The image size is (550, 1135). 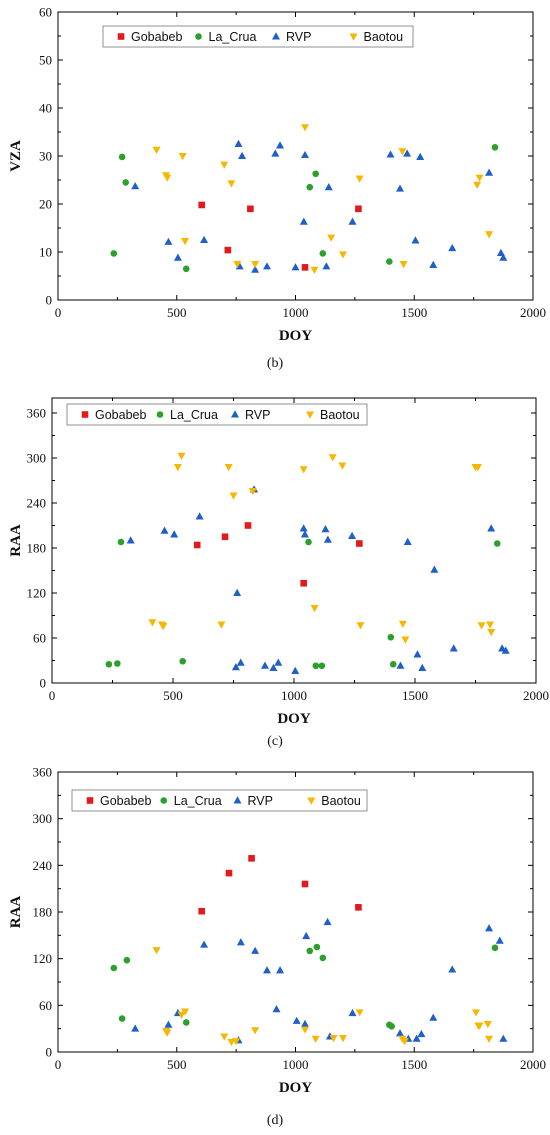 What do you see at coordinates (275, 363) in the screenshot?
I see `panel-caption-b: (b)` at bounding box center [275, 363].